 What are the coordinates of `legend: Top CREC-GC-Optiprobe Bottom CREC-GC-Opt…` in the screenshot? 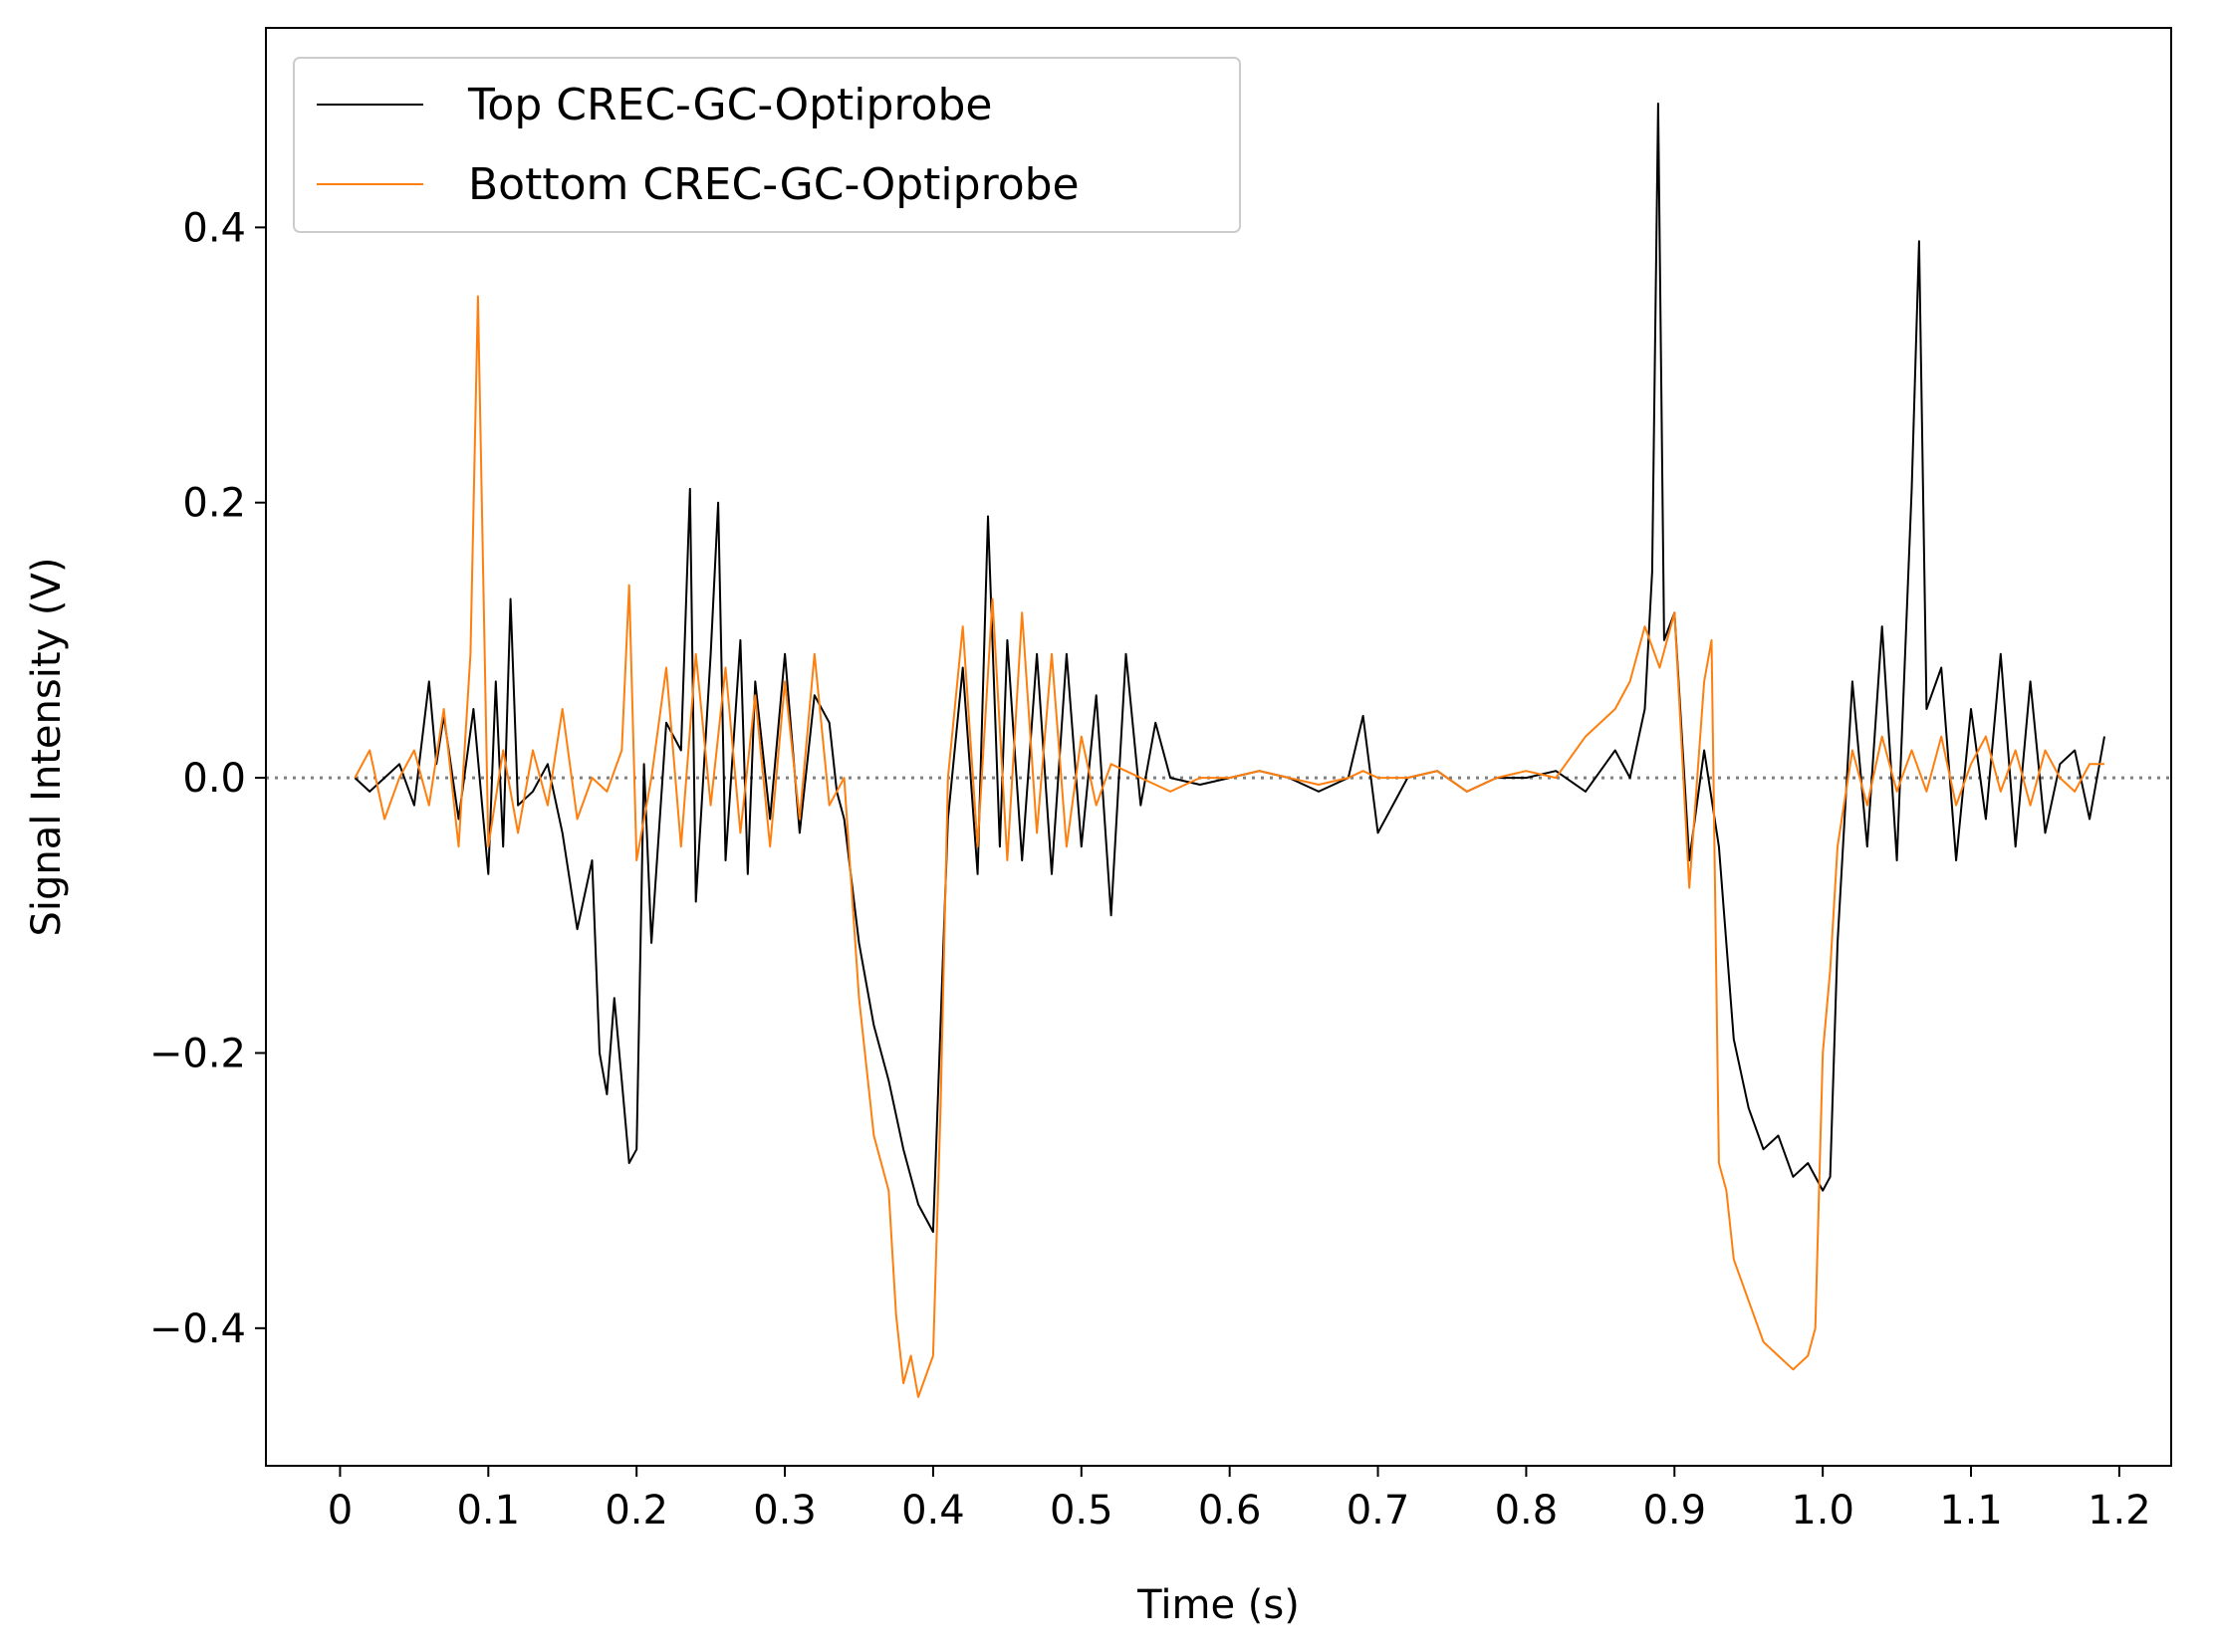 It's located at (767, 145).